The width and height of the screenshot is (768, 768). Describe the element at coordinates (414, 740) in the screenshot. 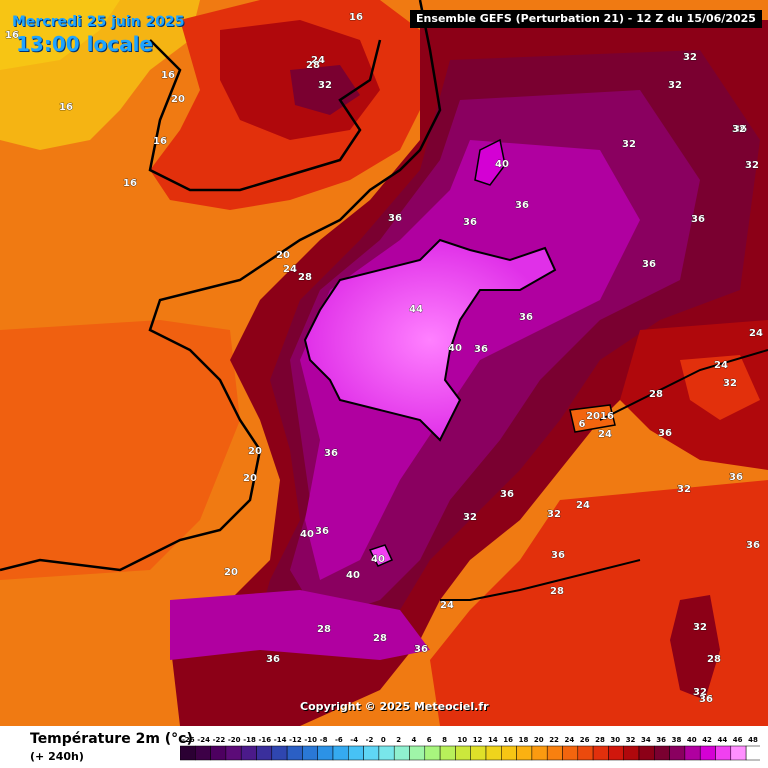

I see `scale-tick-label: 4` at that location.